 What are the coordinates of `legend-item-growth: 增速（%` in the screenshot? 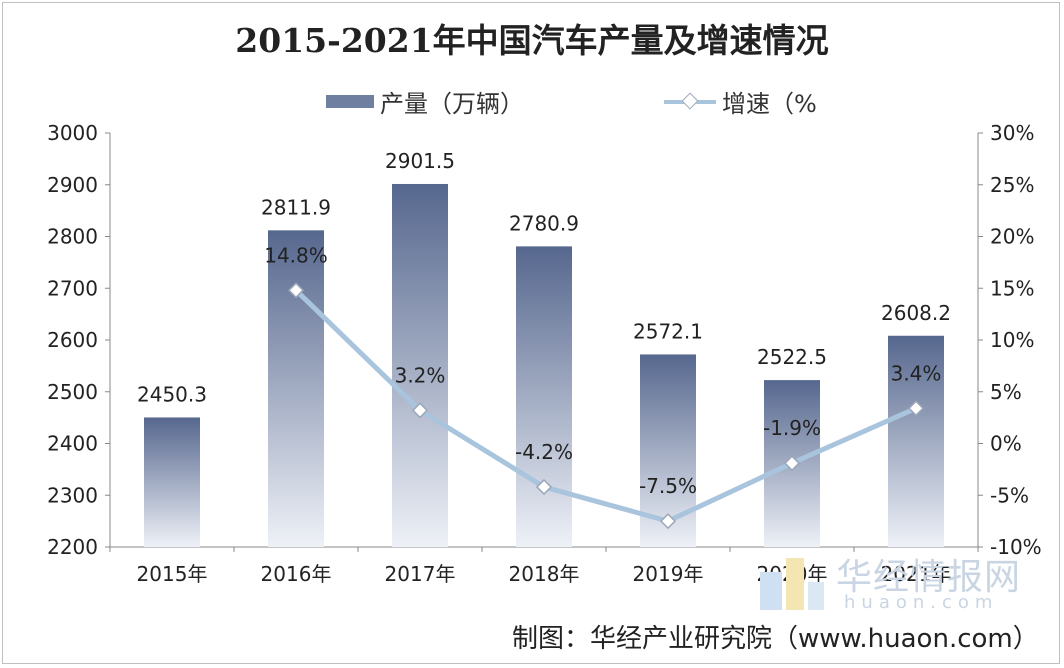 It's located at (740, 101).